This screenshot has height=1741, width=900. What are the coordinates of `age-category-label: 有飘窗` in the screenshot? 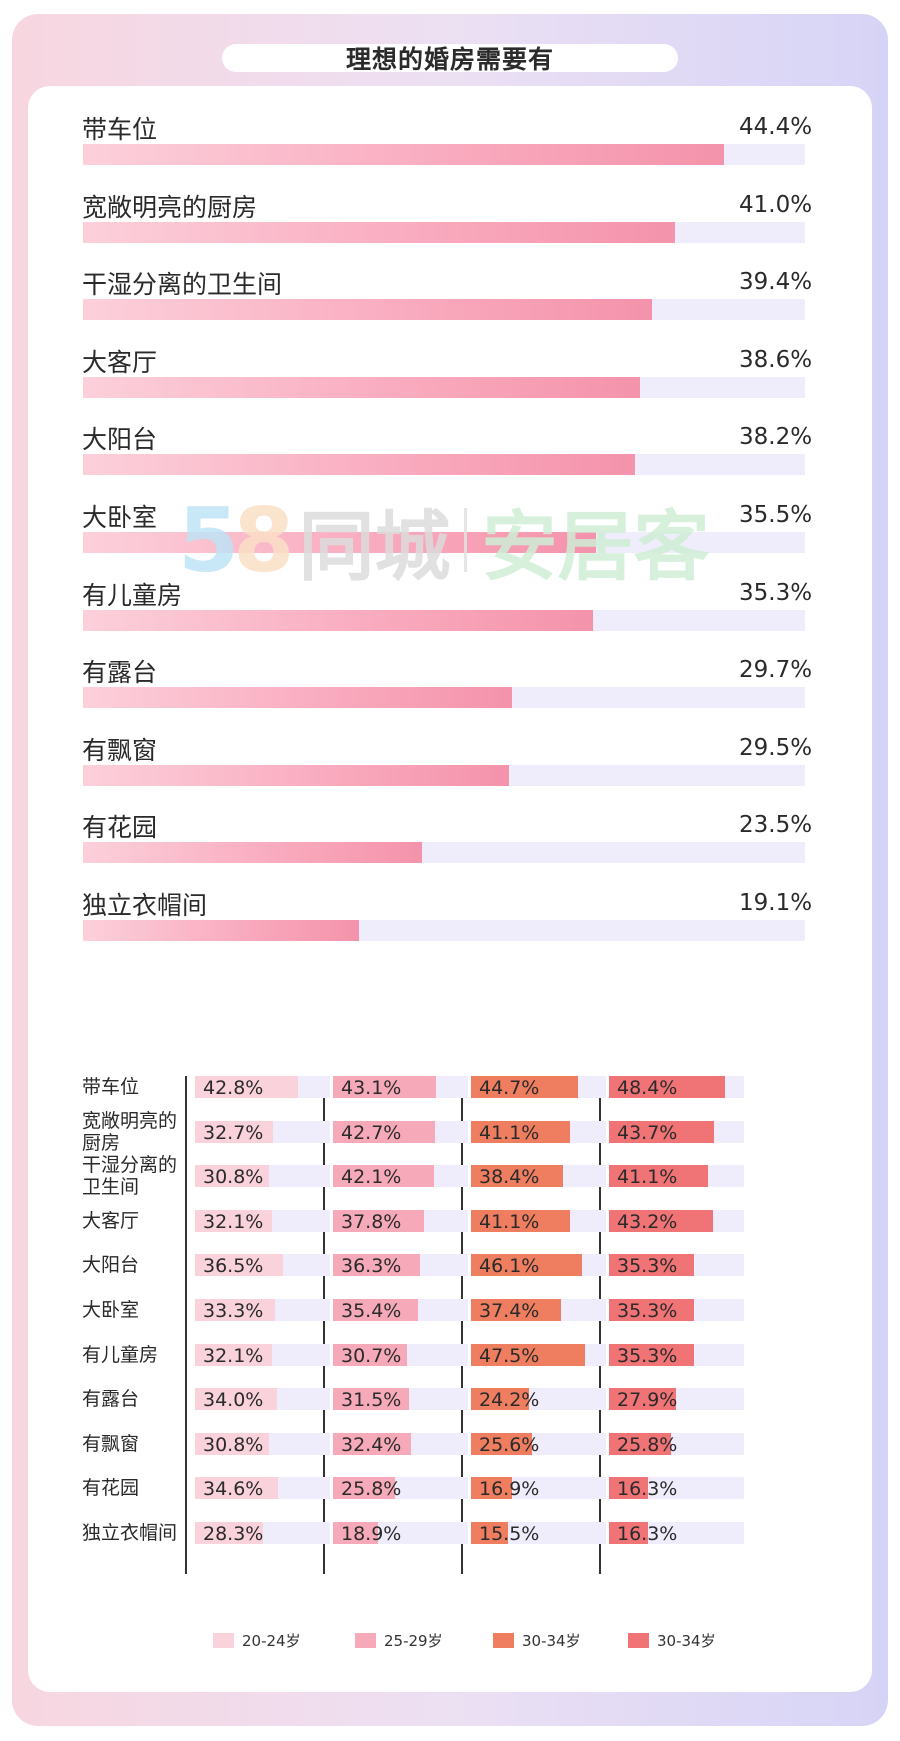 It's located at (142, 1444).